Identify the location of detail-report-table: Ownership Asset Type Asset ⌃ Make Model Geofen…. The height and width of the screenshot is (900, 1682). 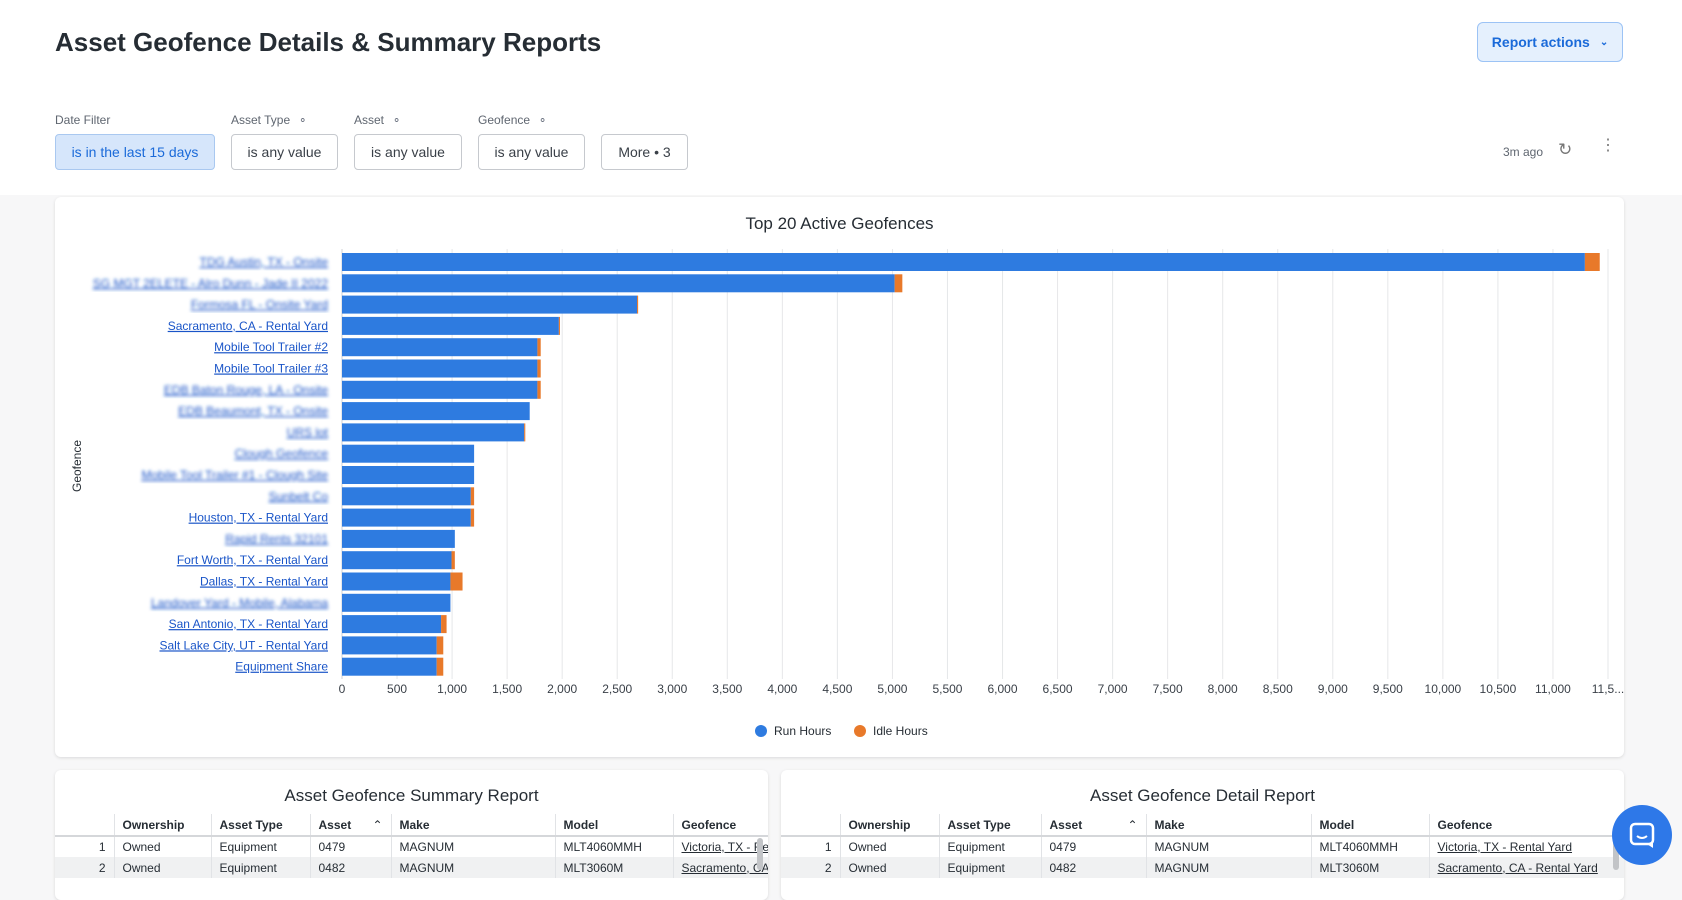
(1202, 846).